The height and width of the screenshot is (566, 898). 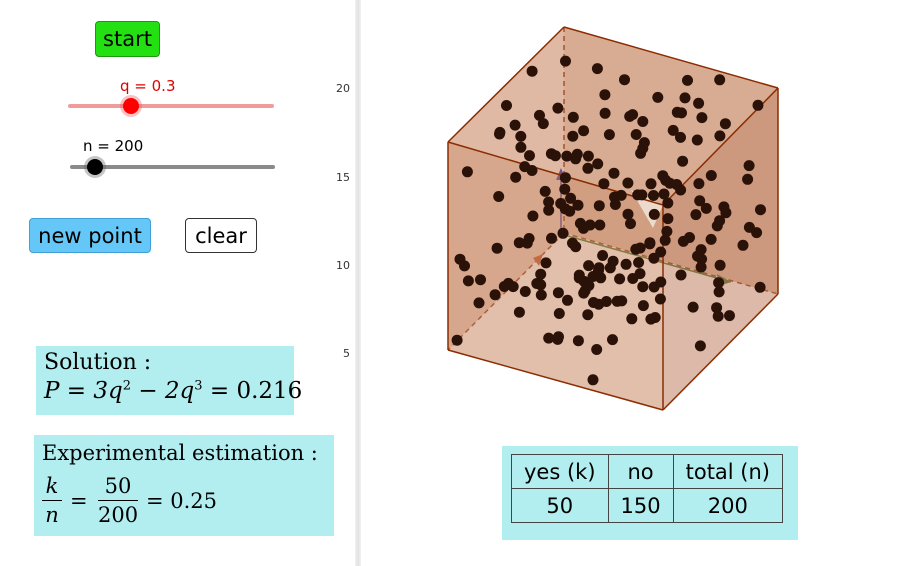 I want to click on q-slider-handle, so click(x=131, y=106).